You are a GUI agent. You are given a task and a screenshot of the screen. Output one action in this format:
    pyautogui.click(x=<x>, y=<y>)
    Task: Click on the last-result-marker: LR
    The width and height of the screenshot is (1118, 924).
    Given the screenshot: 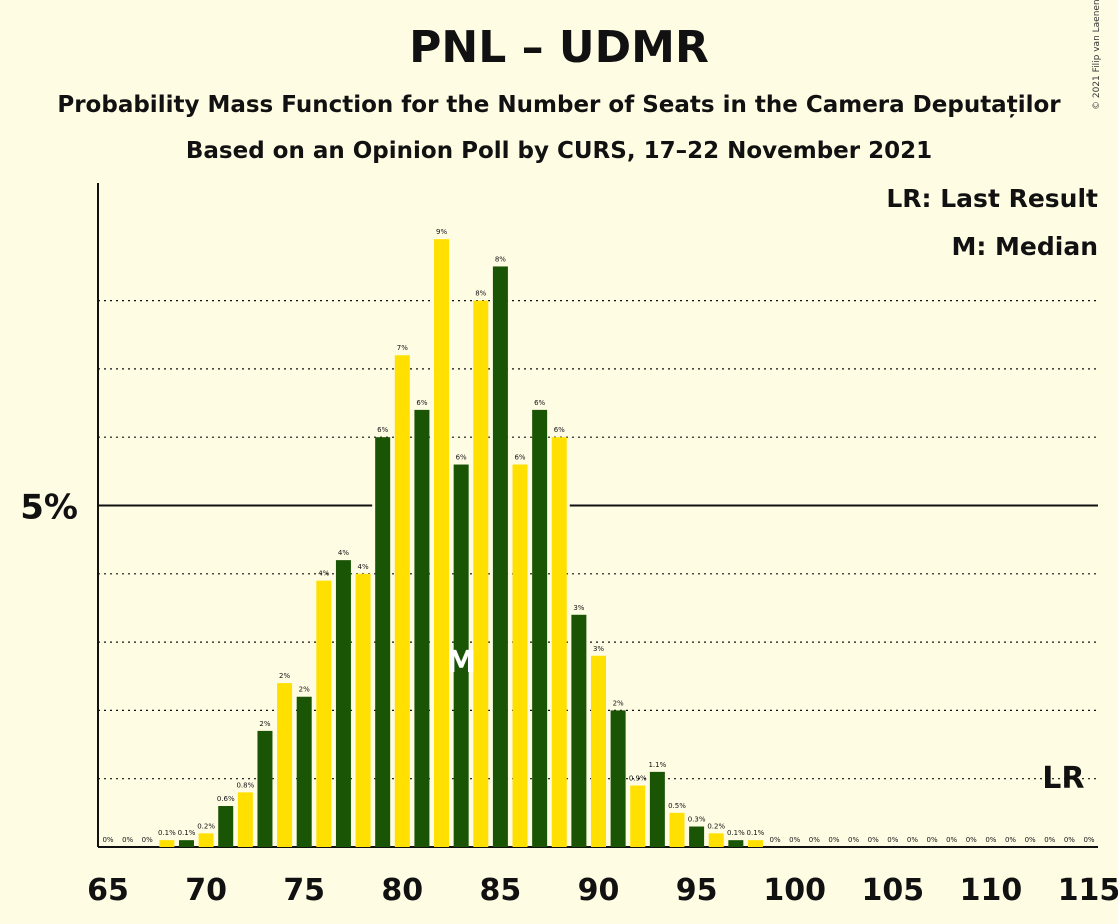 What is the action you would take?
    pyautogui.click(x=1063, y=778)
    